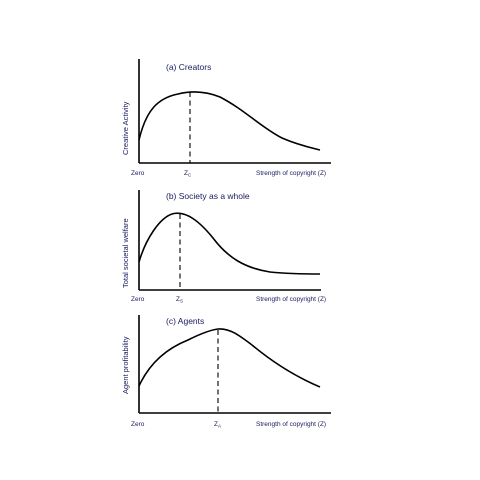 The width and height of the screenshot is (480, 480). What do you see at coordinates (125, 253) in the screenshot?
I see `y-axis-label: Total societal welfare` at bounding box center [125, 253].